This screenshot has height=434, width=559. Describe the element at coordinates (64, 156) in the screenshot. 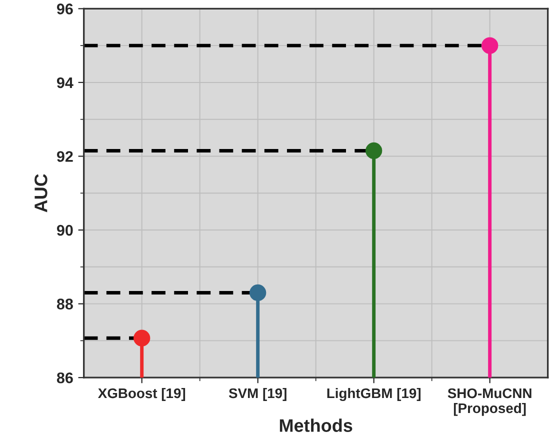

I see `y-tick-label: 92` at that location.